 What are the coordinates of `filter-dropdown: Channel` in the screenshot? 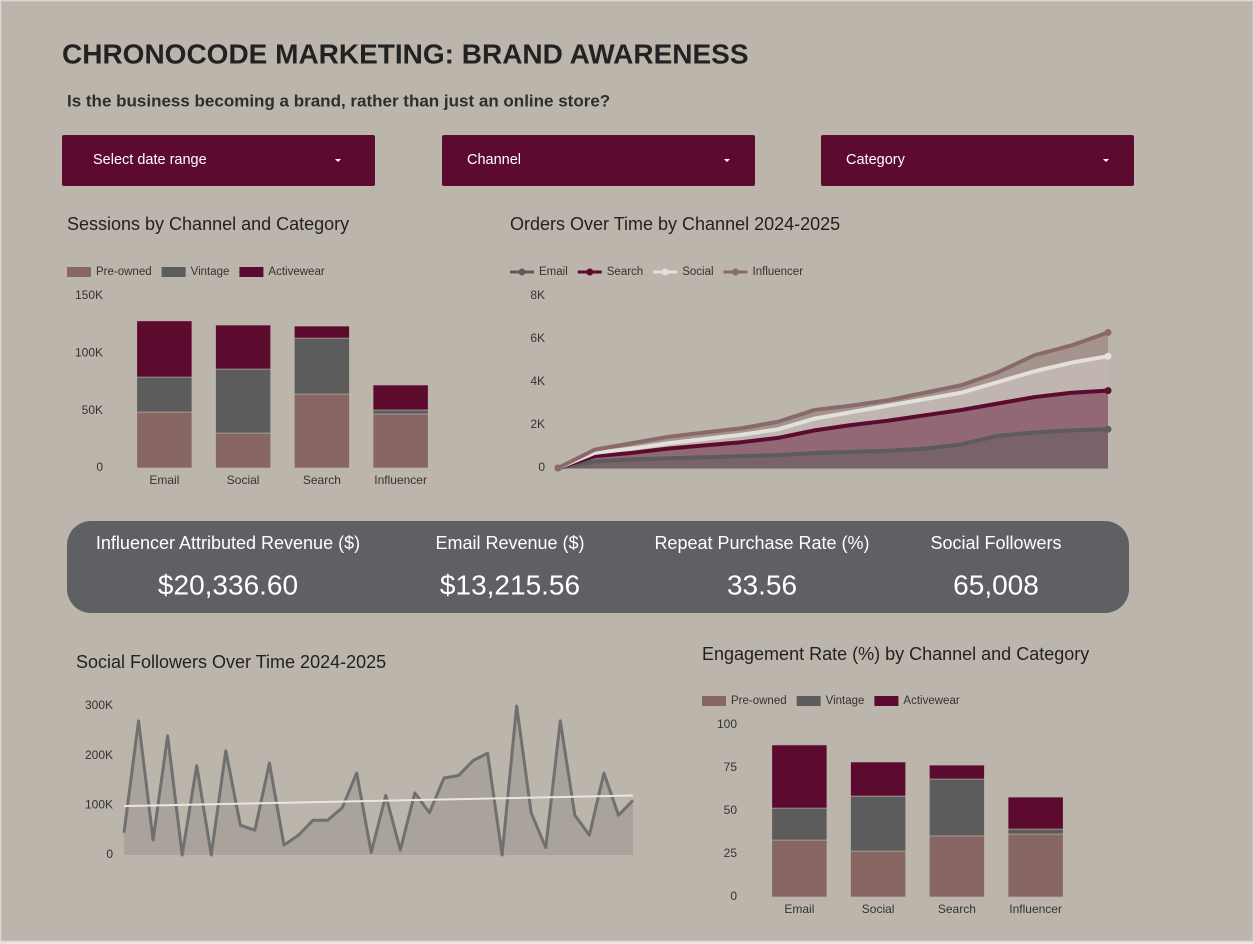 It's located at (598, 160).